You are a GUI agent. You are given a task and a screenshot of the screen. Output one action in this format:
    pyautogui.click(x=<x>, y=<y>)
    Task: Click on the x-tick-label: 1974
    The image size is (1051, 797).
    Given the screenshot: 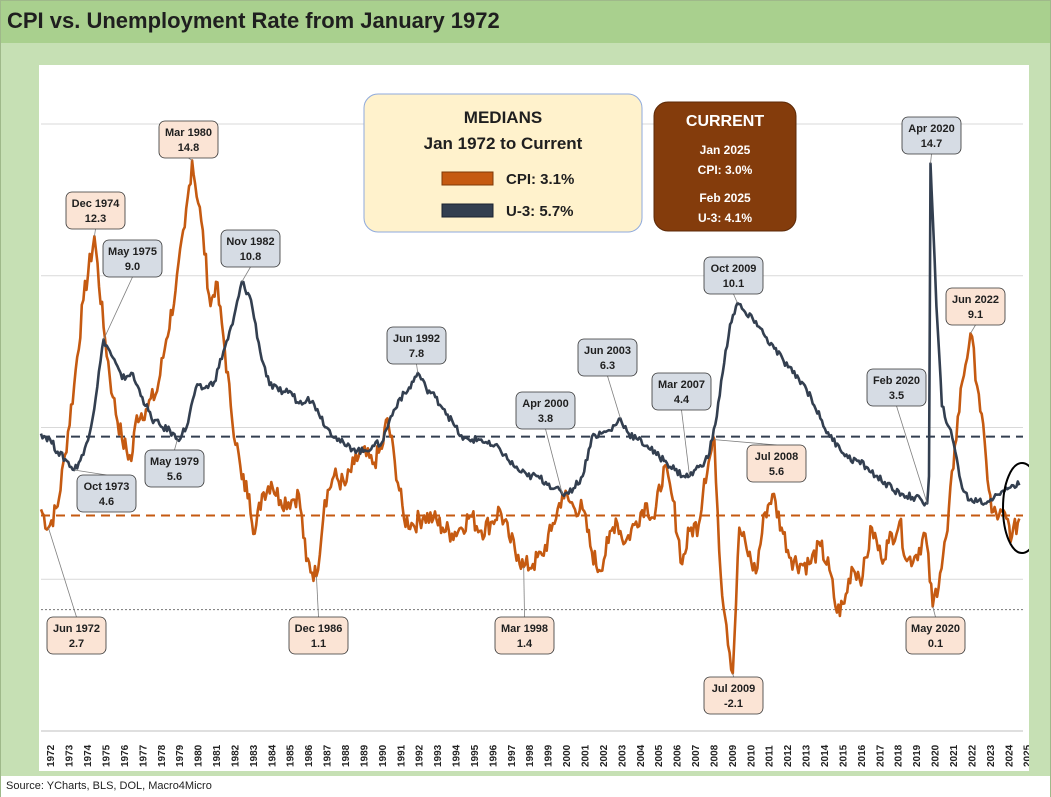 What is the action you would take?
    pyautogui.click(x=88, y=755)
    